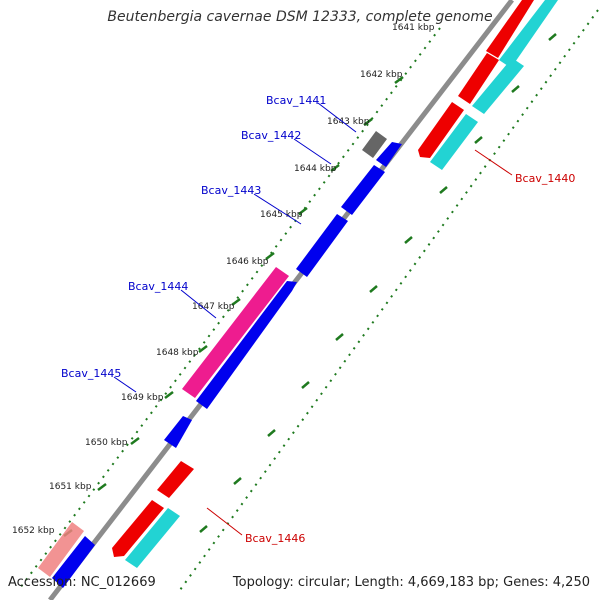 This screenshot has width=600, height=600. Describe the element at coordinates (175, 479) in the screenshot. I see `gene-bcav-1446-red-upper` at that location.